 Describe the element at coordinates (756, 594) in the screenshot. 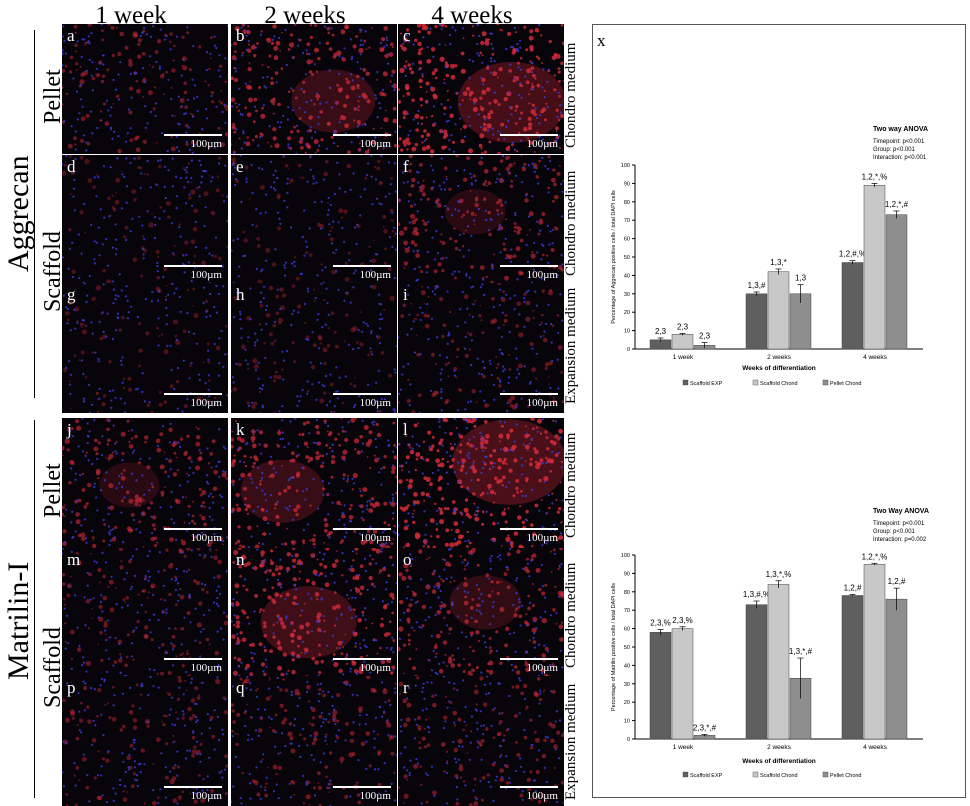

I see `bar-significance-label: 1,3,#,%` at that location.